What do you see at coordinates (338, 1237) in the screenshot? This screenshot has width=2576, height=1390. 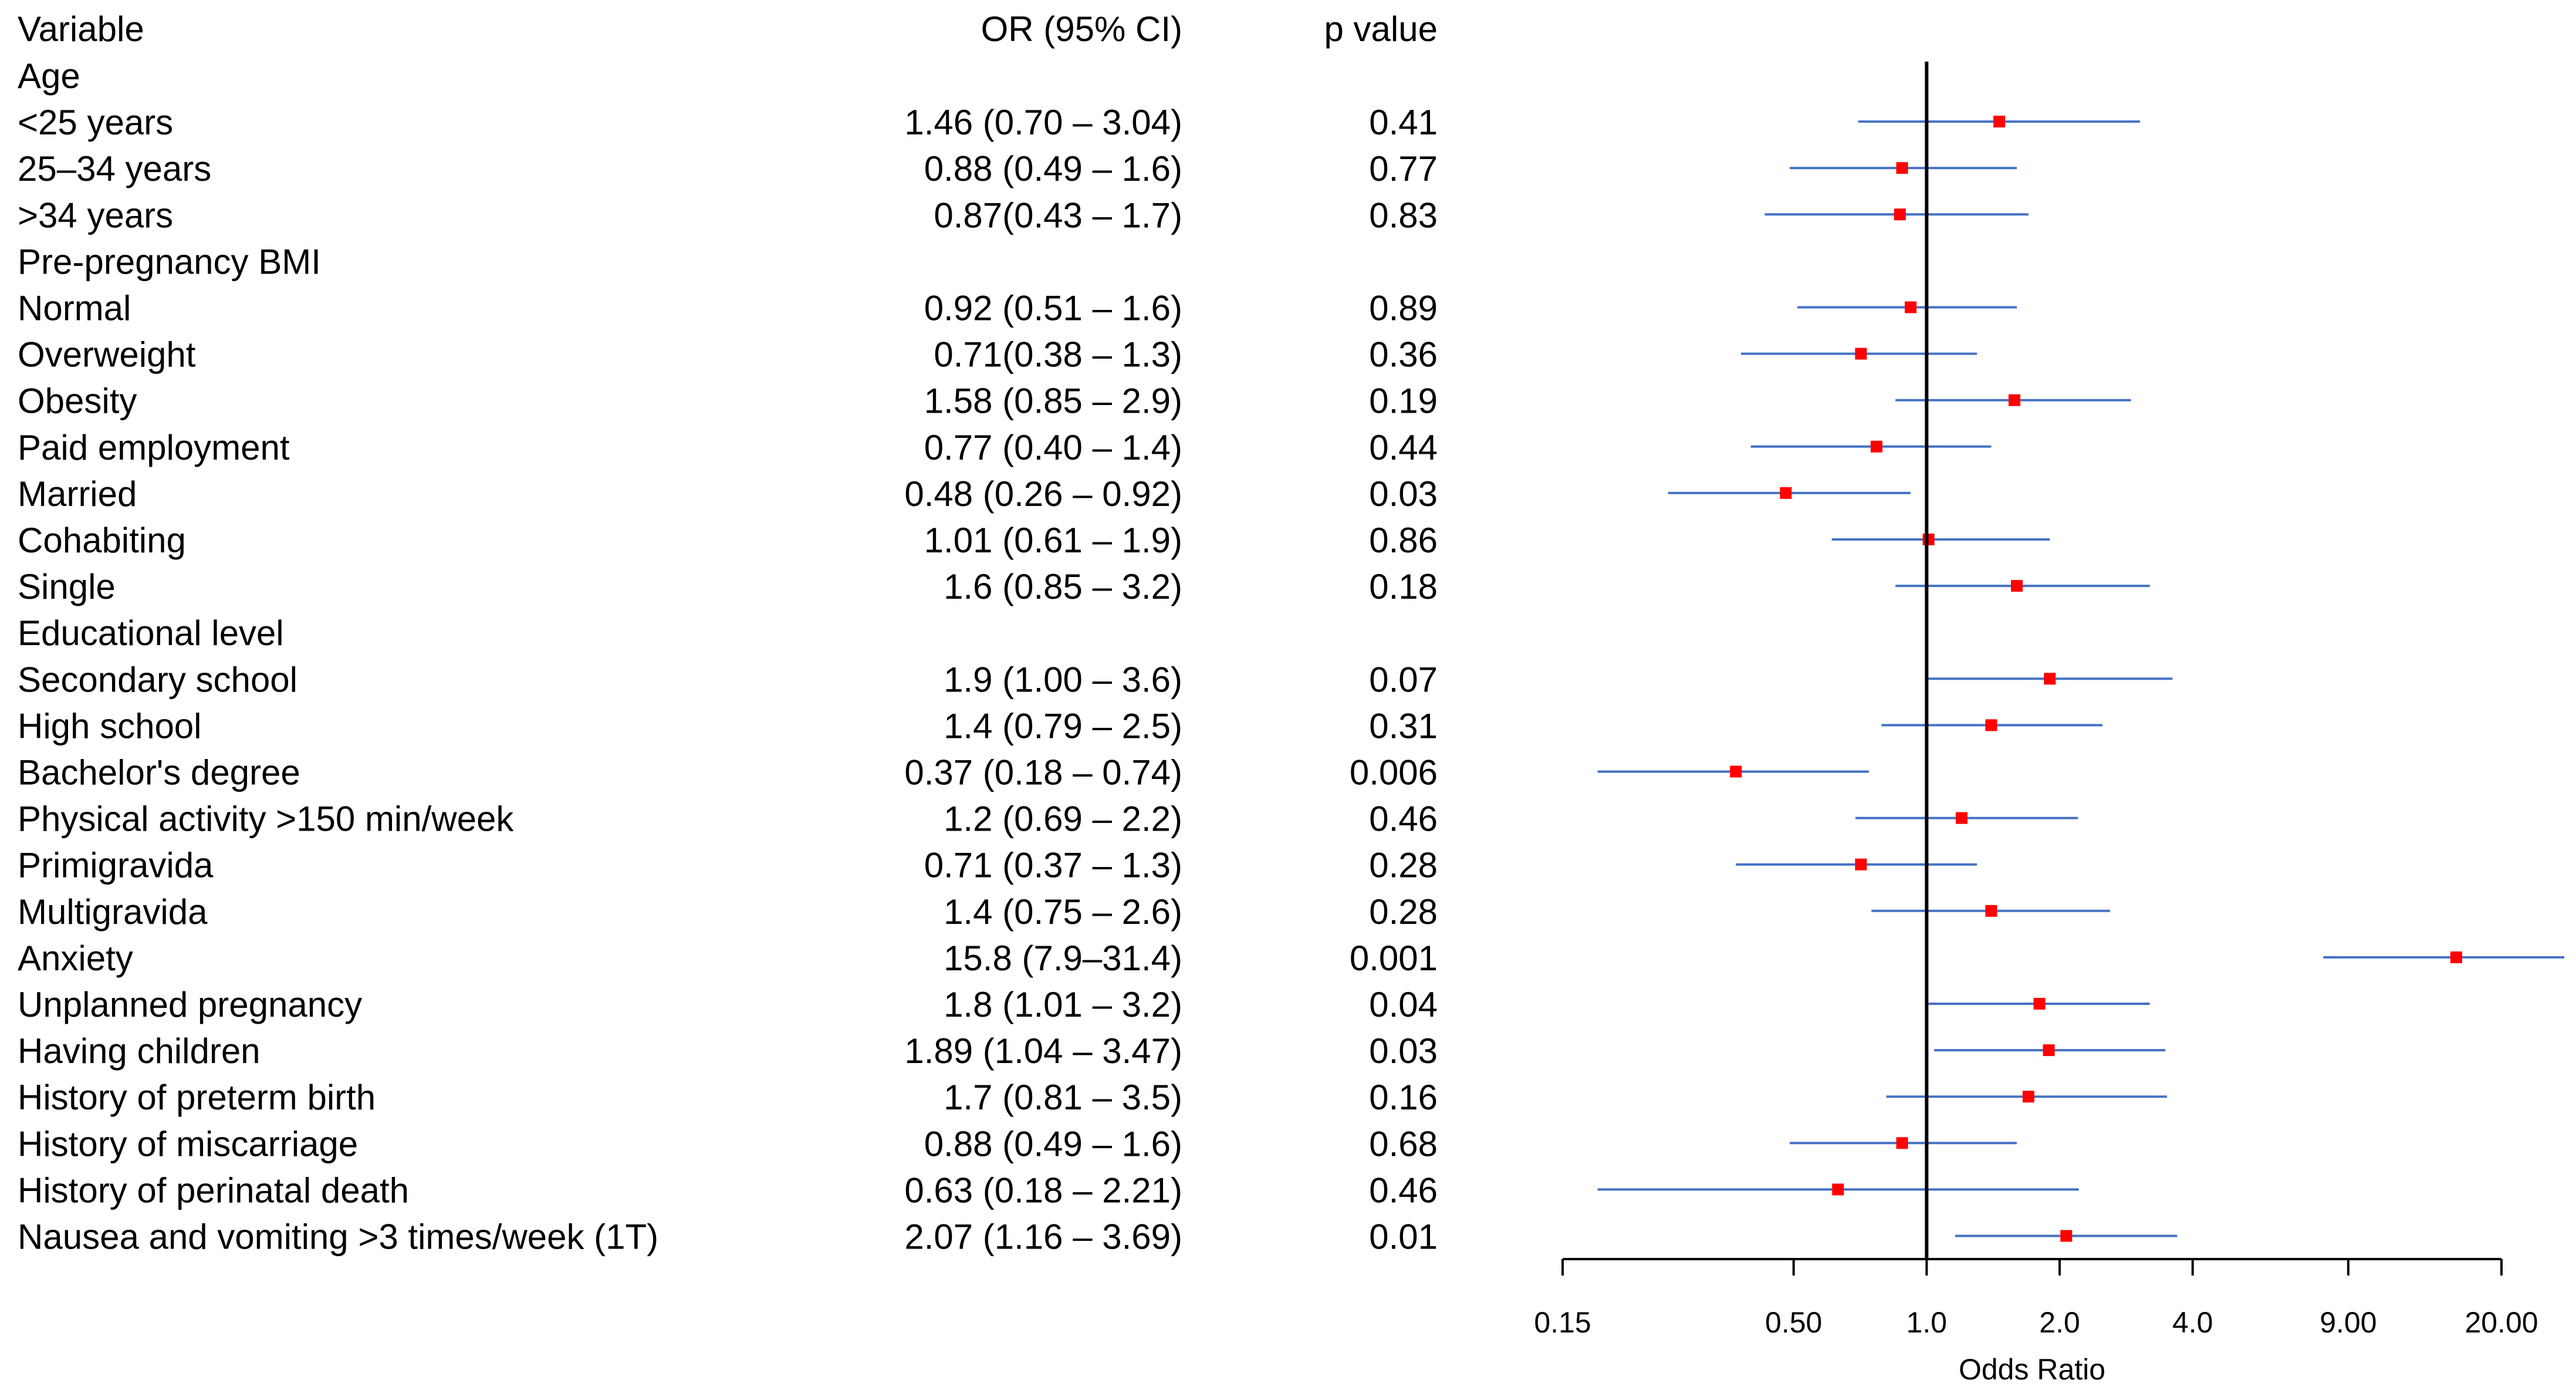 I see `row-label: Nausea and vomiting >3 times/week (1T)` at bounding box center [338, 1237].